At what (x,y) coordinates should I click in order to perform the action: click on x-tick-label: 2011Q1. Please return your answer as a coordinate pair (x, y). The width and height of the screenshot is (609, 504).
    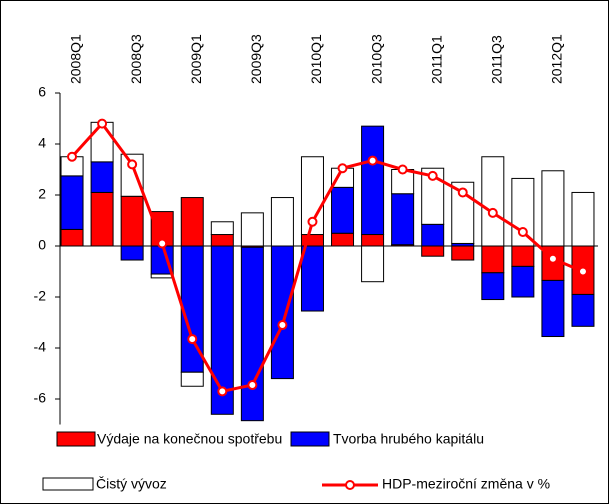
    Looking at the image, I should click on (436, 59).